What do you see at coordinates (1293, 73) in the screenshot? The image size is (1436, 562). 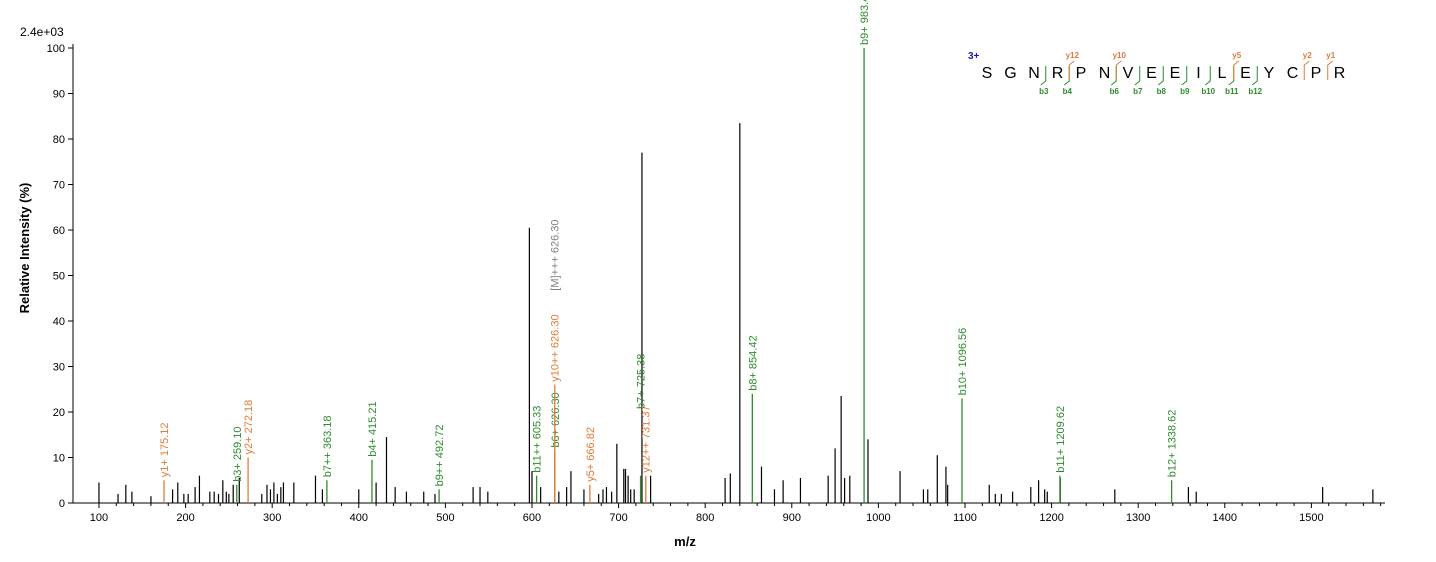 I see `sequence-residue: C` at bounding box center [1293, 73].